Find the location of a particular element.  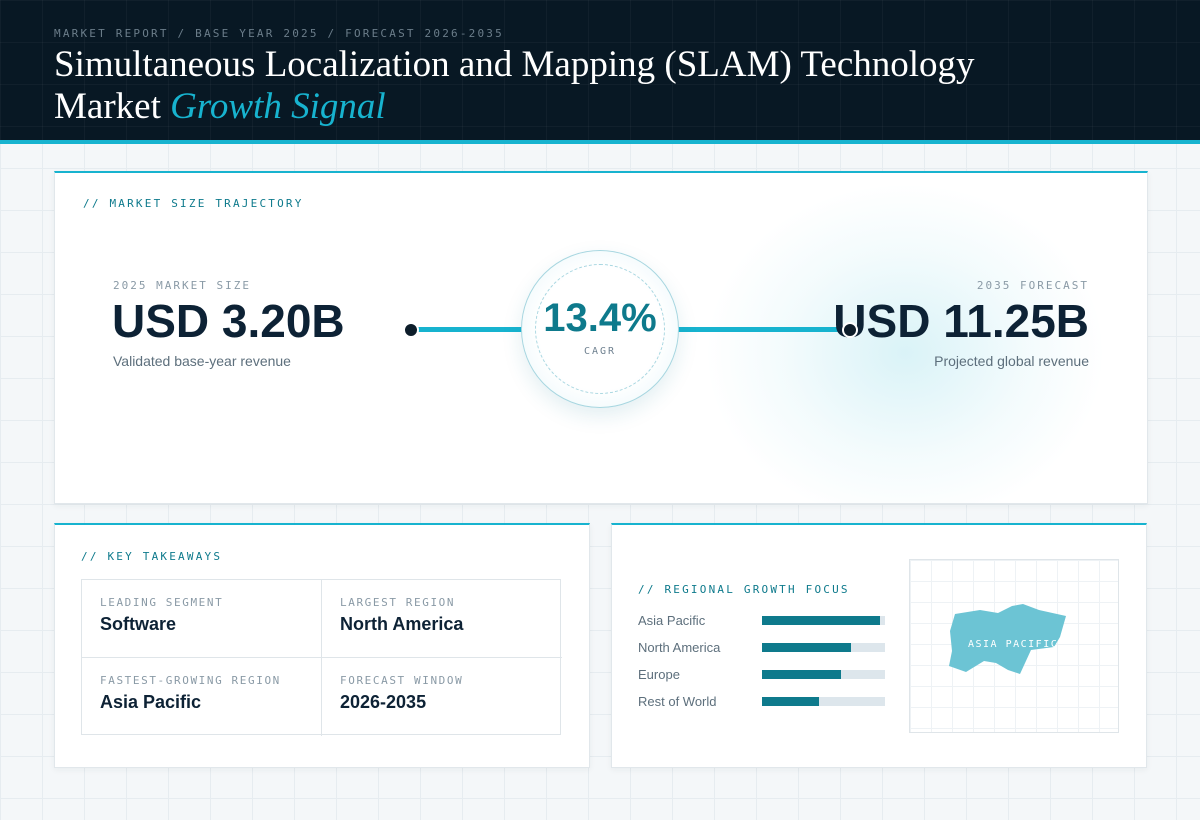

takeaway-fastest-growing-region: FASTEST-GROWING REGION Asia Pacific is located at coordinates (202, 697).